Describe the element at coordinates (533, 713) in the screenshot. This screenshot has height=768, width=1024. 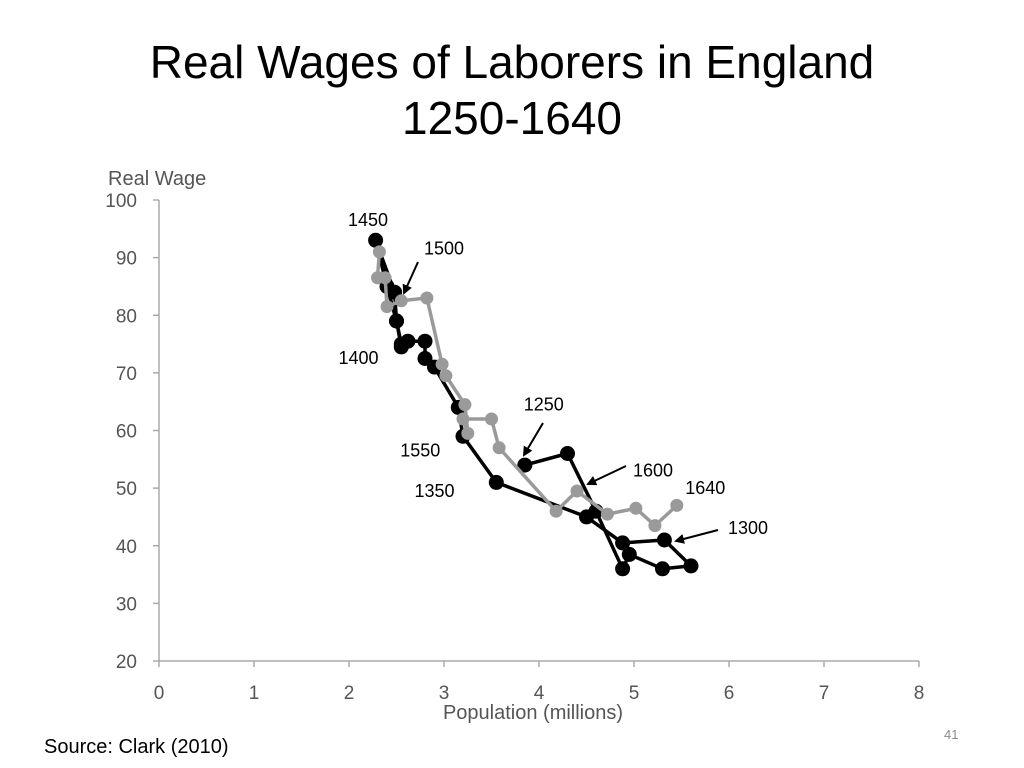
I see `x-axis-label: Population (millions)` at that location.